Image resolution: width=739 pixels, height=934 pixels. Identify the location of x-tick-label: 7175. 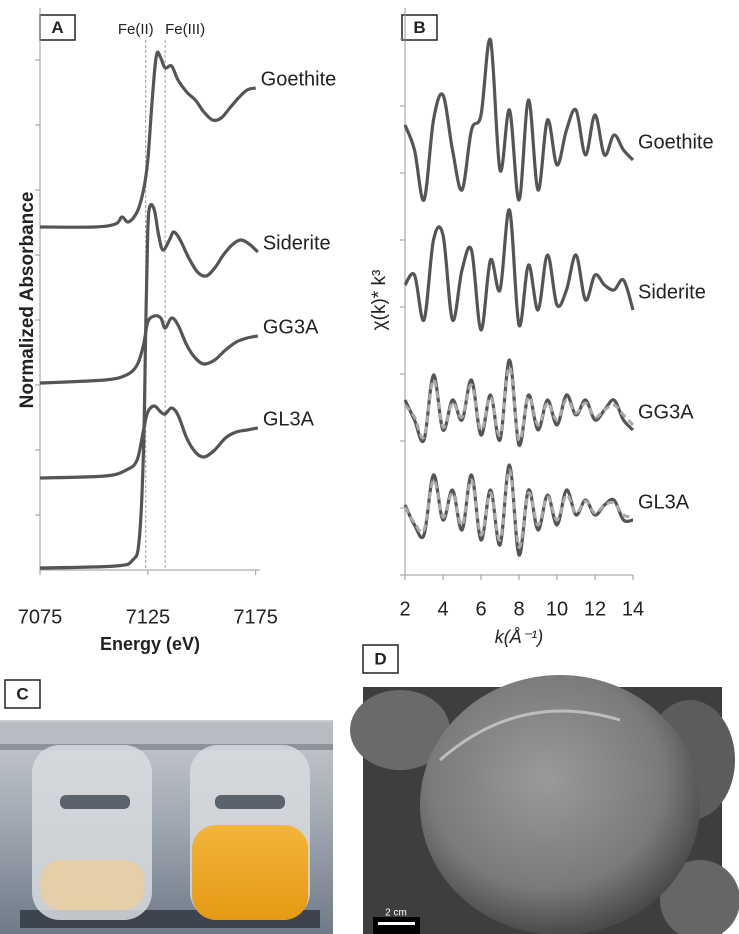
(255, 617).